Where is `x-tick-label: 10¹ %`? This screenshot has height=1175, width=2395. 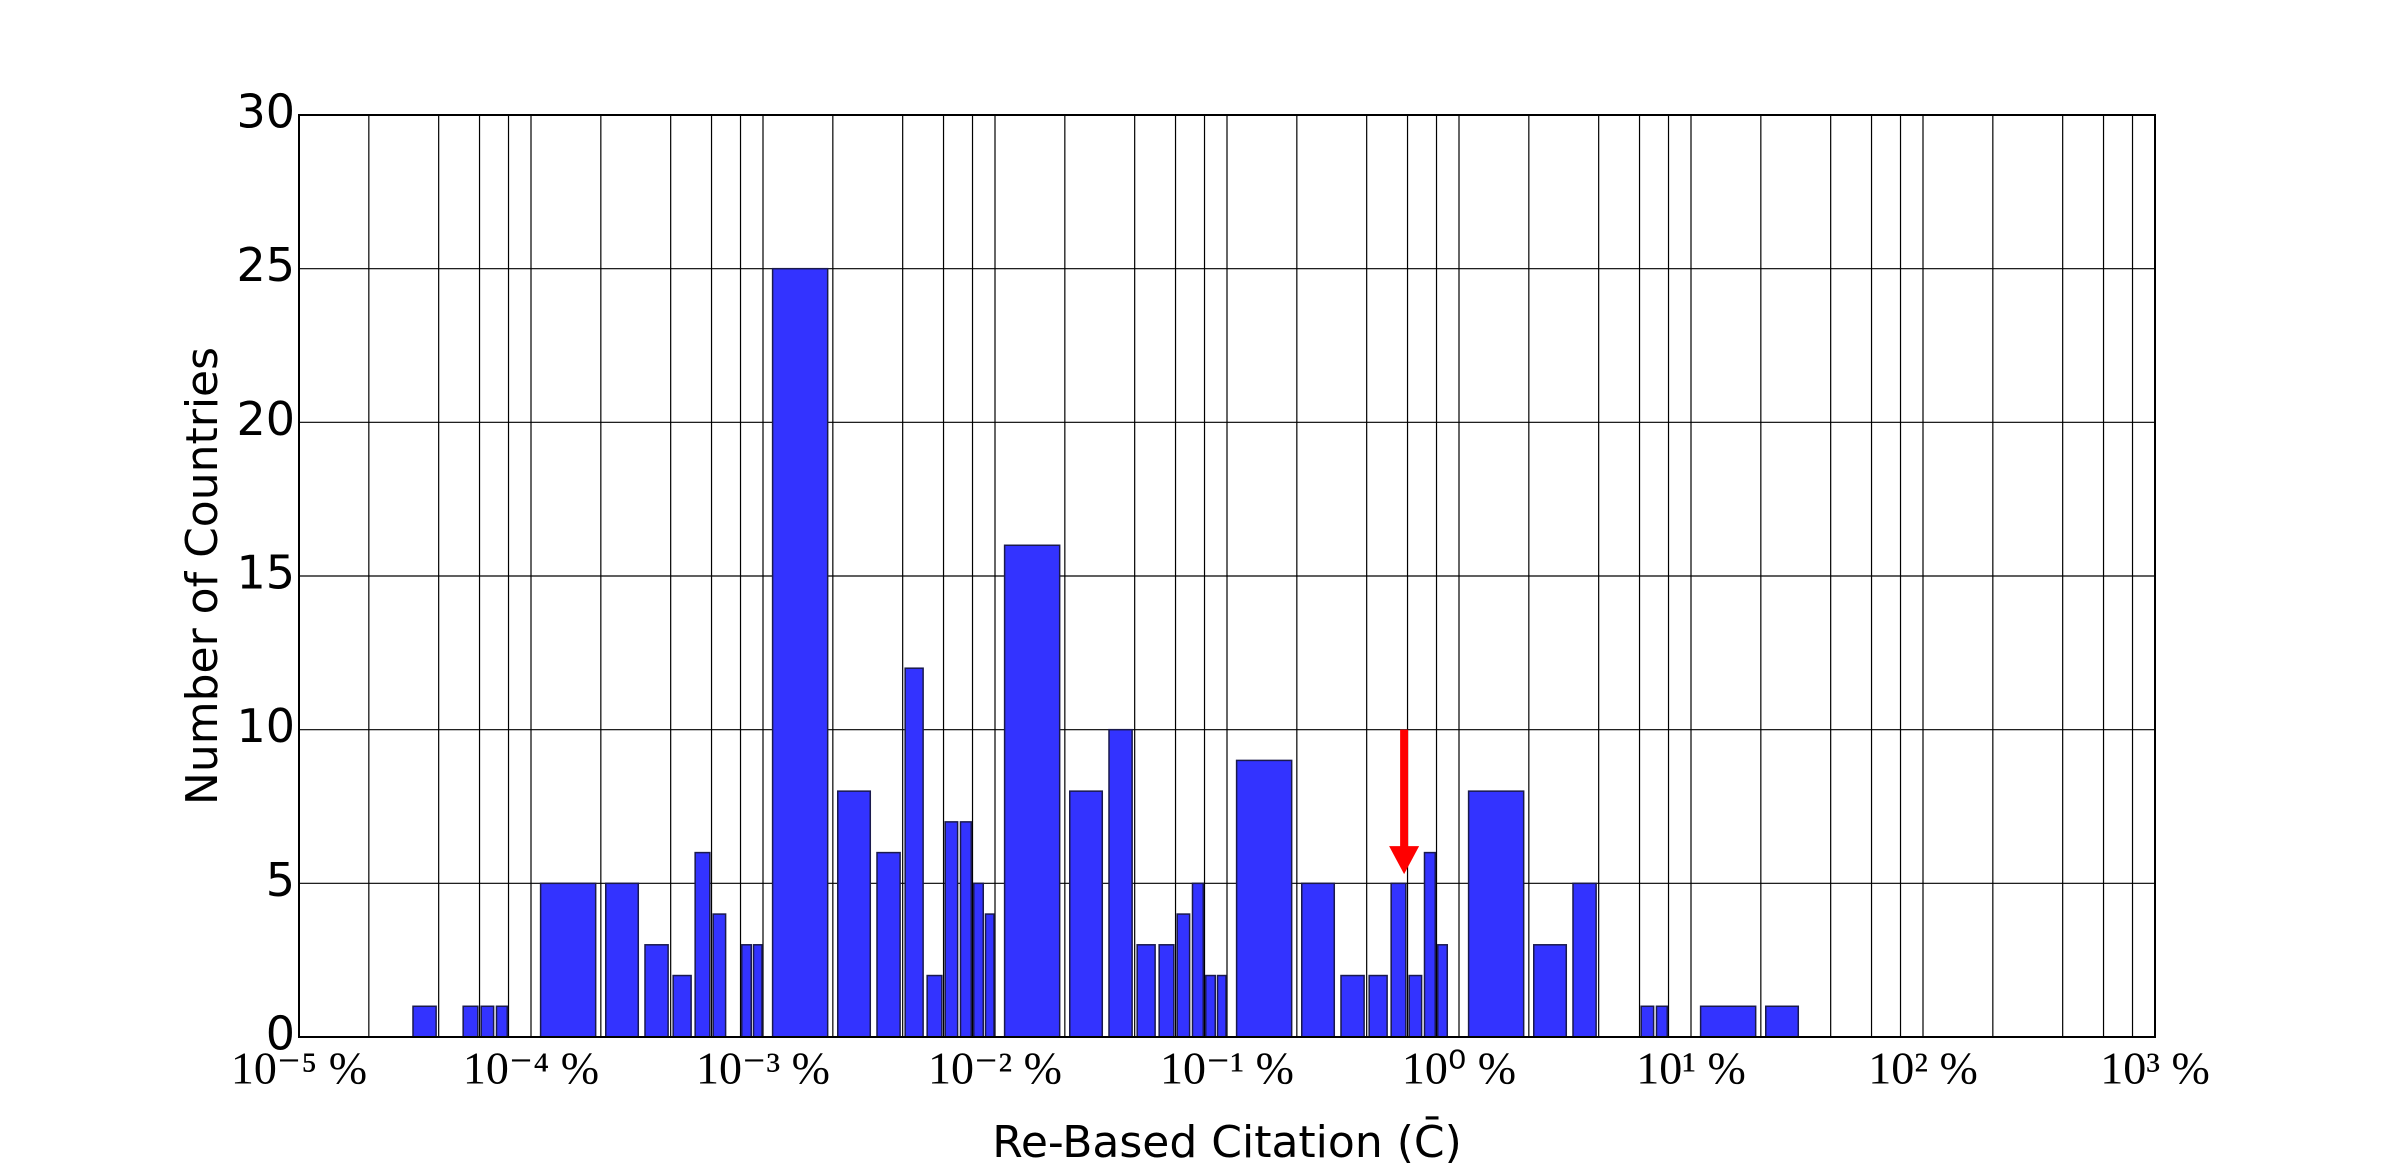 x-tick-label: 10¹ % is located at coordinates (1691, 1068).